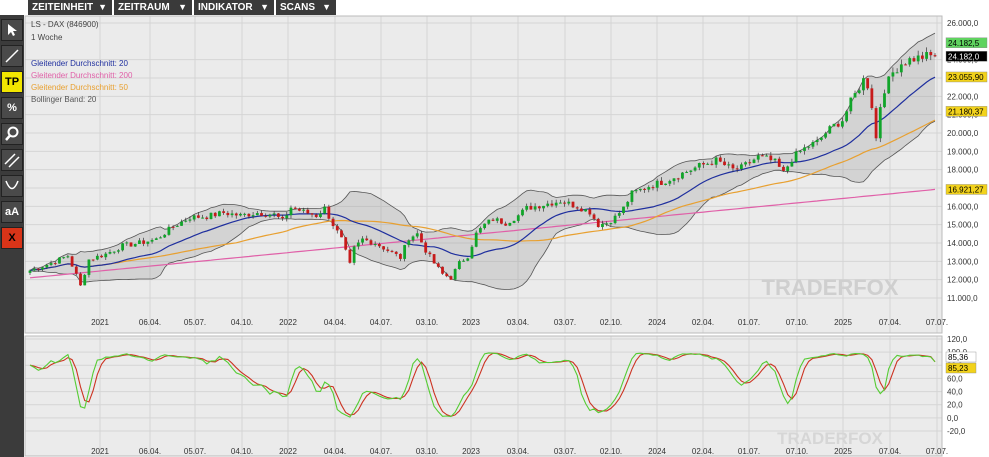  I want to click on menu-zeitraum: ZEITRAUM ▼, so click(153, 7).